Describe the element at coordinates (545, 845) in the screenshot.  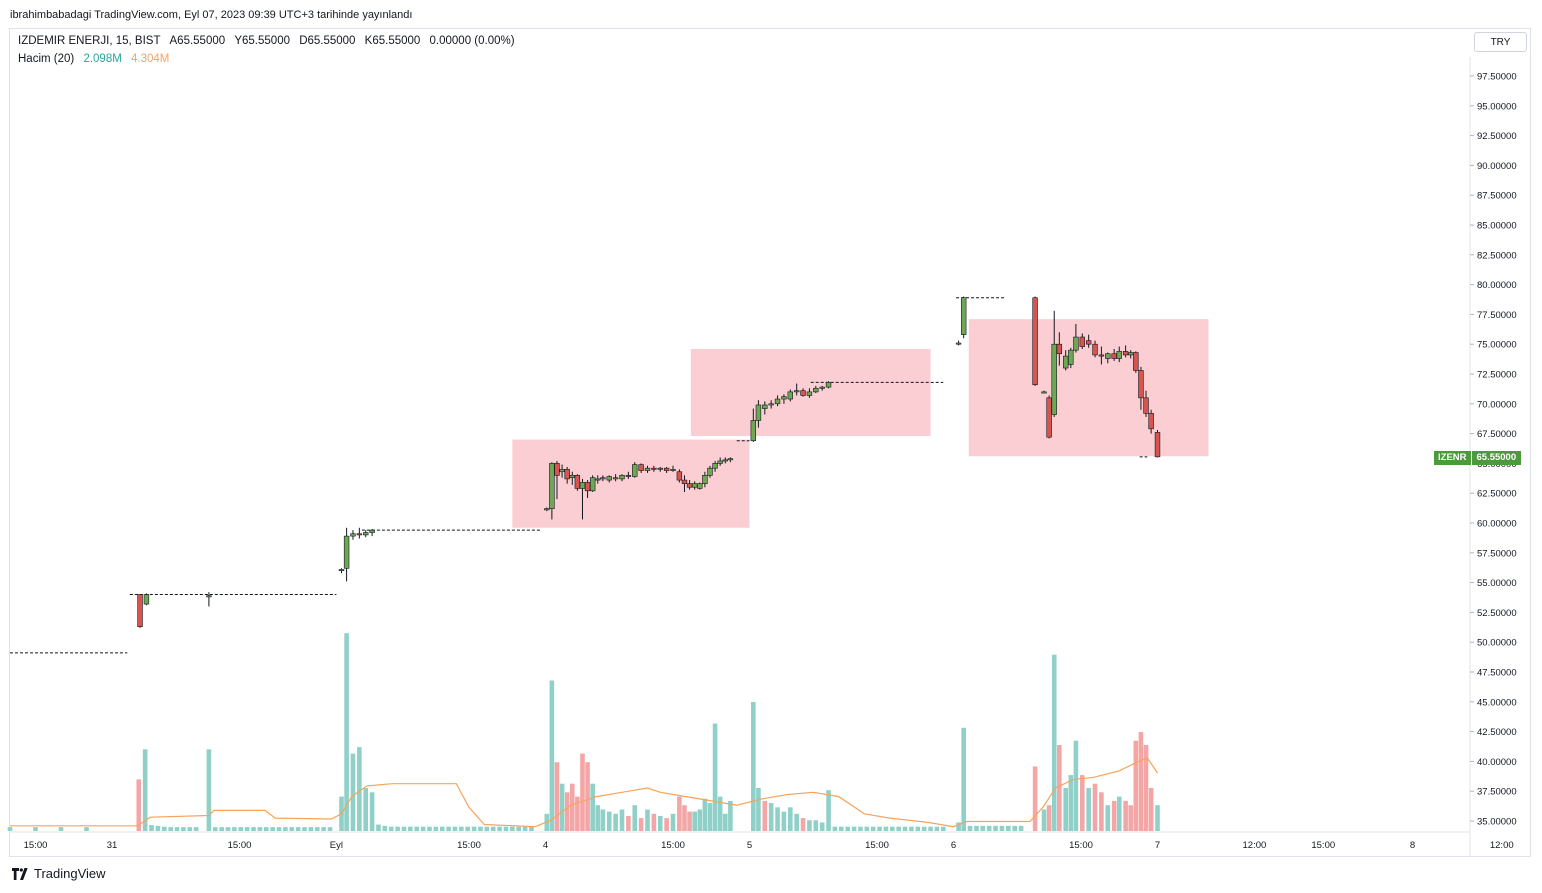
I see `time-tick-label: 4` at that location.